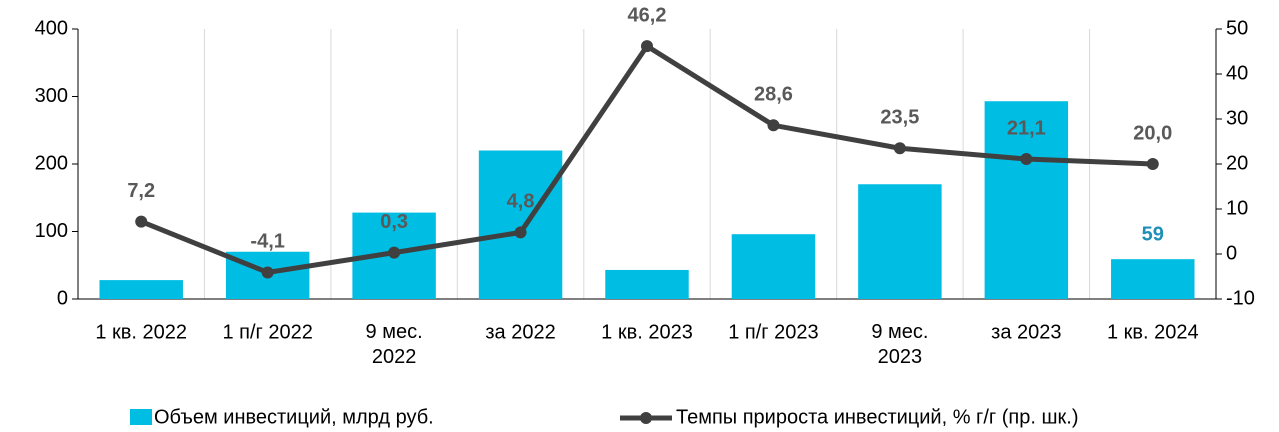  I want to click on y2-tick-label: 30, so click(1237, 118).